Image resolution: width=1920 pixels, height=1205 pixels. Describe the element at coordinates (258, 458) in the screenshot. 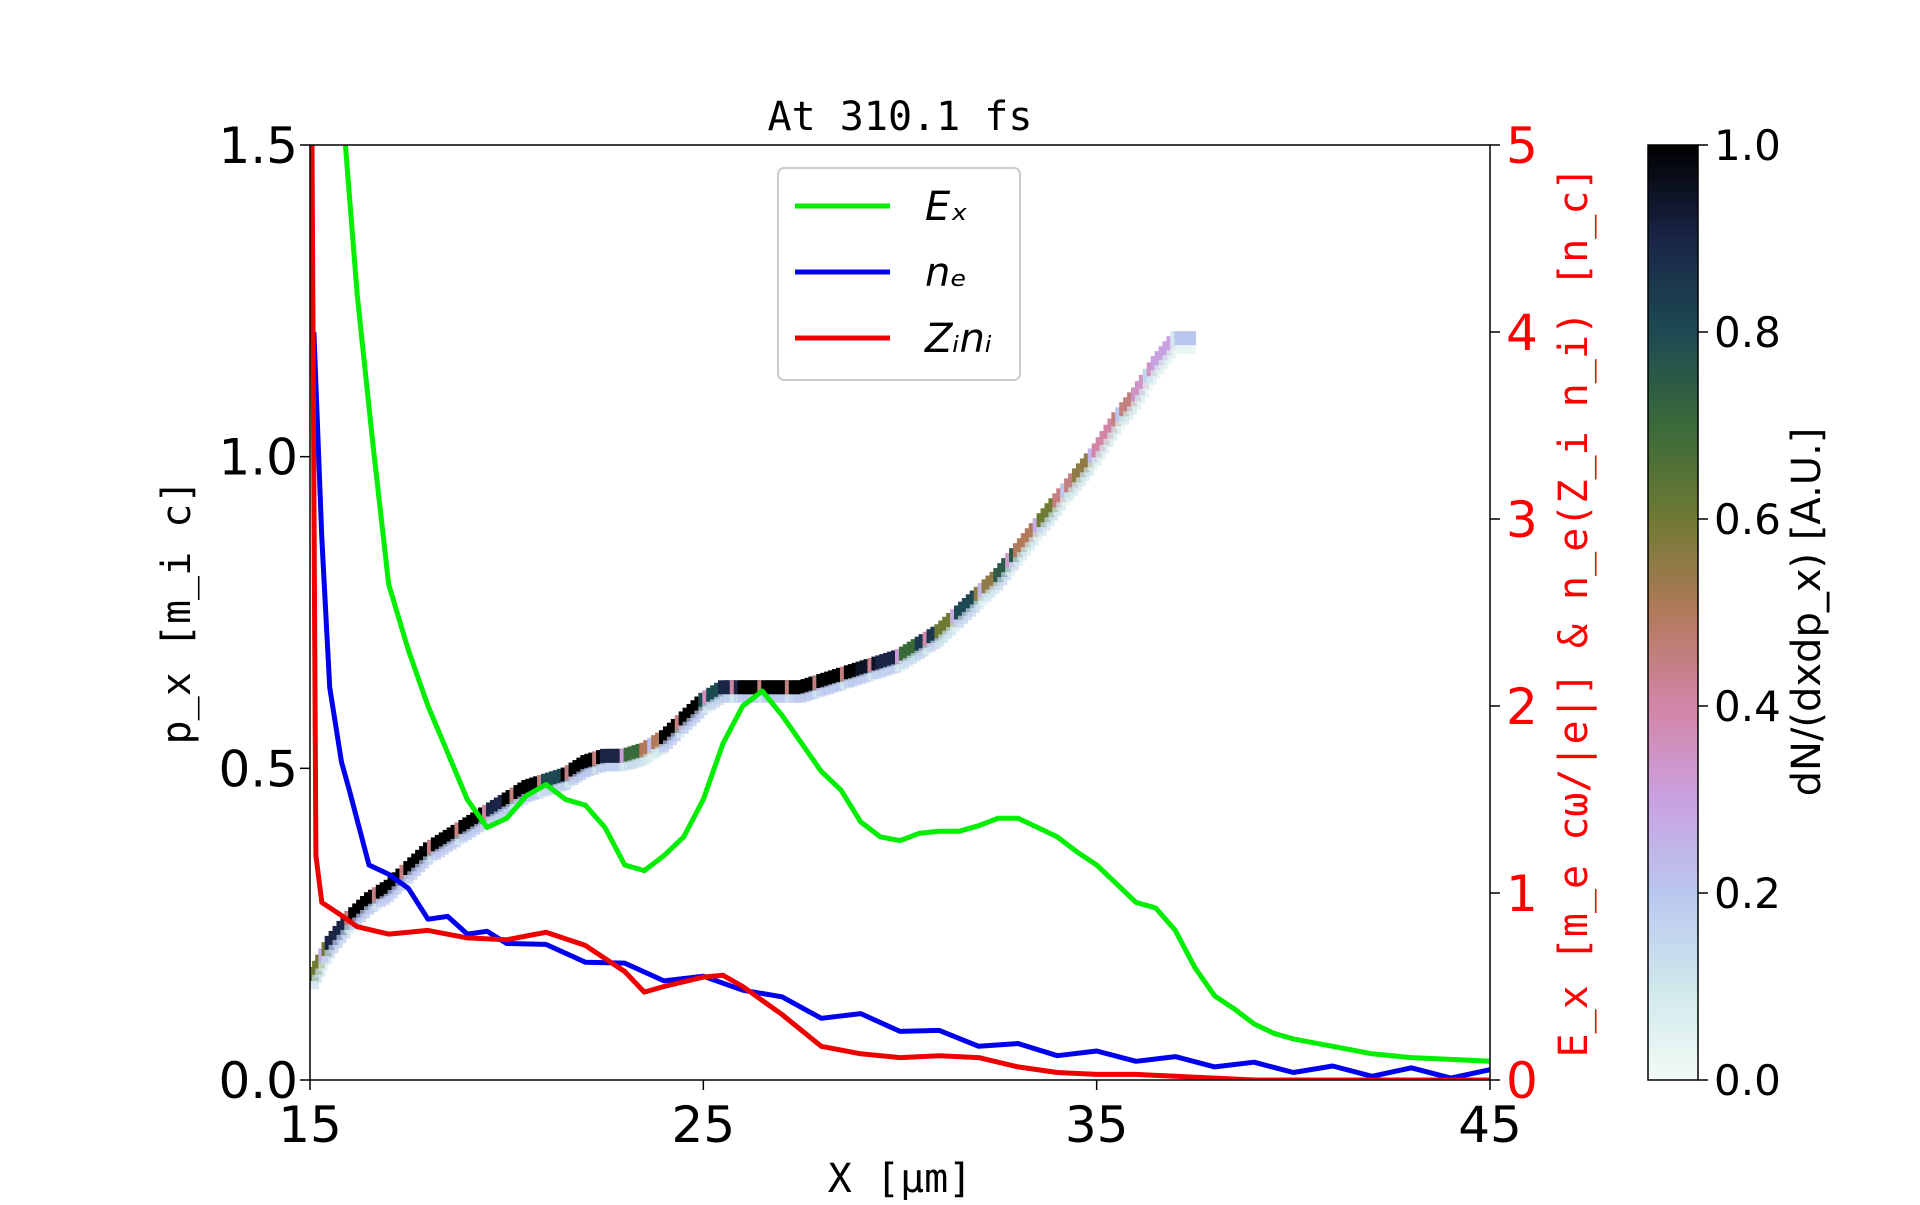

I see `left-y-tick-label: 1.0` at that location.